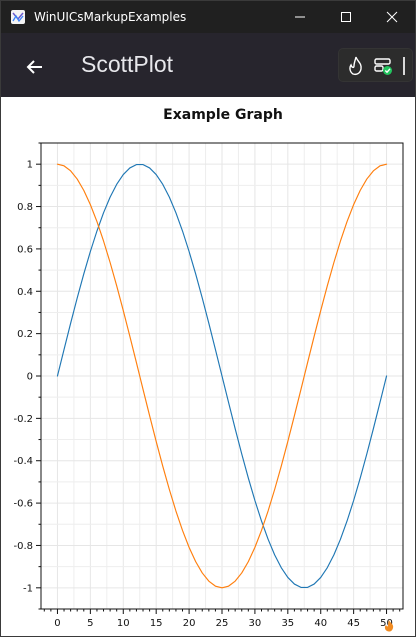 Image resolution: width=416 pixels, height=637 pixels. I want to click on x-tick-label: 45, so click(353, 623).